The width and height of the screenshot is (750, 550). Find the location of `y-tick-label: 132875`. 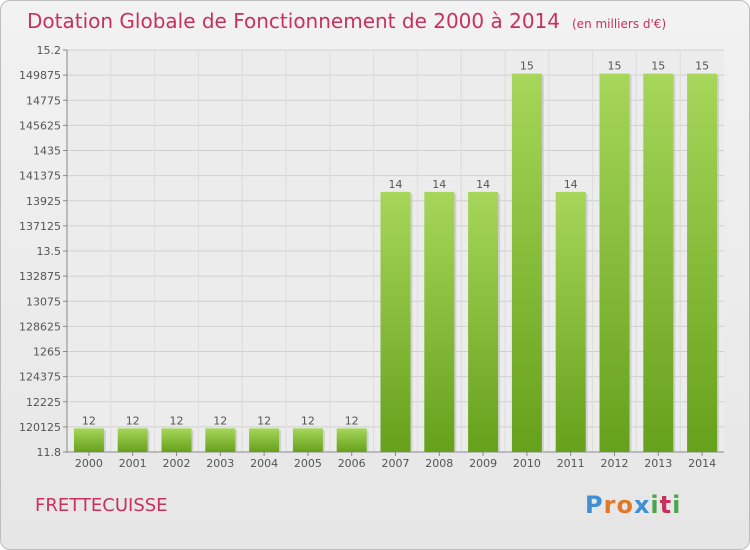

y-tick-label: 132875 is located at coordinates (40, 276).